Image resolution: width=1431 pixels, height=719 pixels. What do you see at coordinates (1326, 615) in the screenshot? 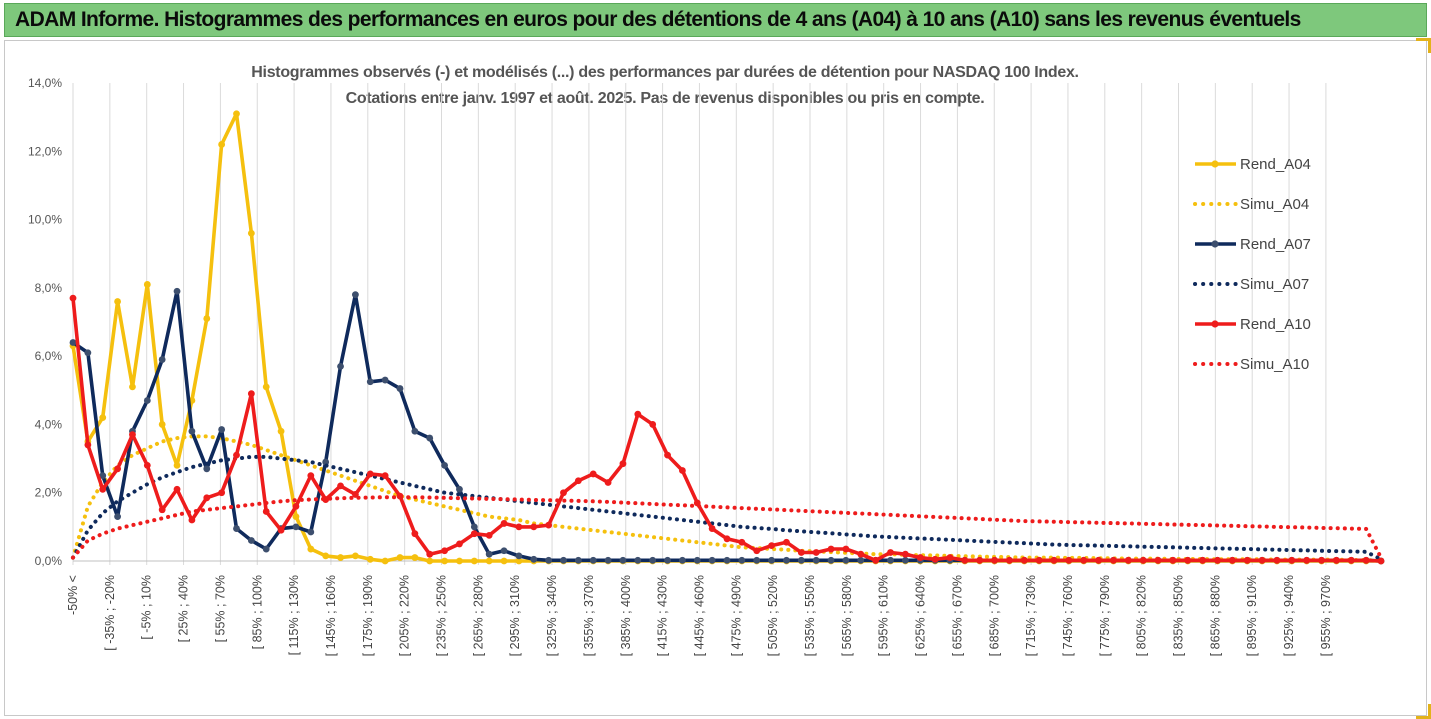
I see `x-tick-label: [ 955% ; 970%` at bounding box center [1326, 615].